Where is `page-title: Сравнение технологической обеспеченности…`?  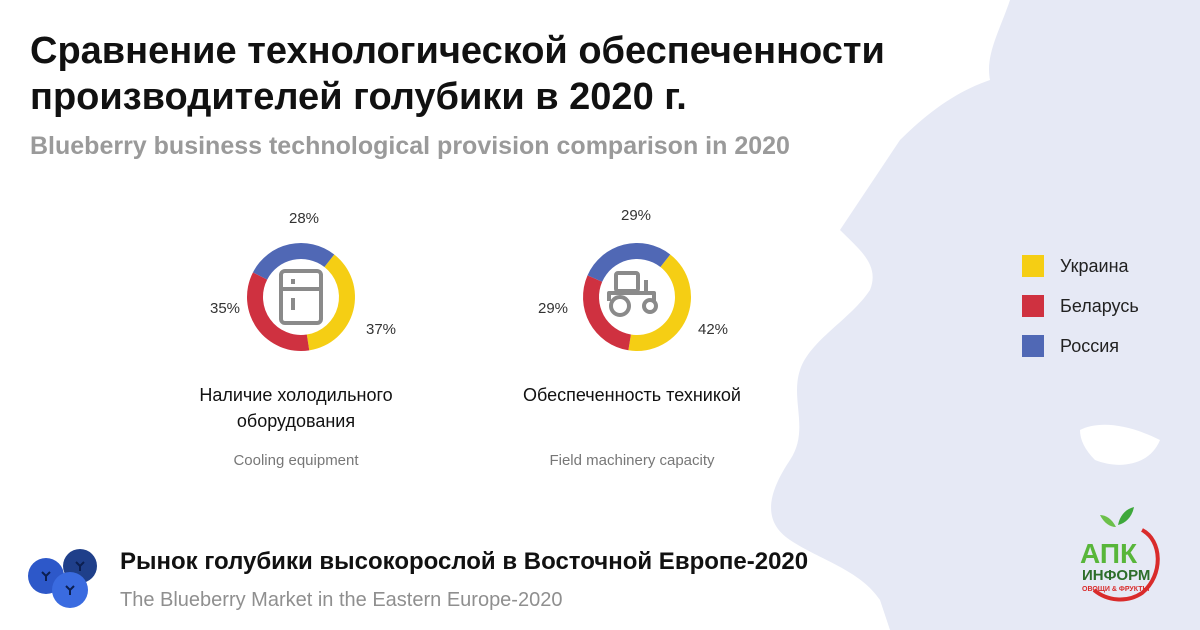 page-title: Сравнение технологической обеспеченности… is located at coordinates (457, 74).